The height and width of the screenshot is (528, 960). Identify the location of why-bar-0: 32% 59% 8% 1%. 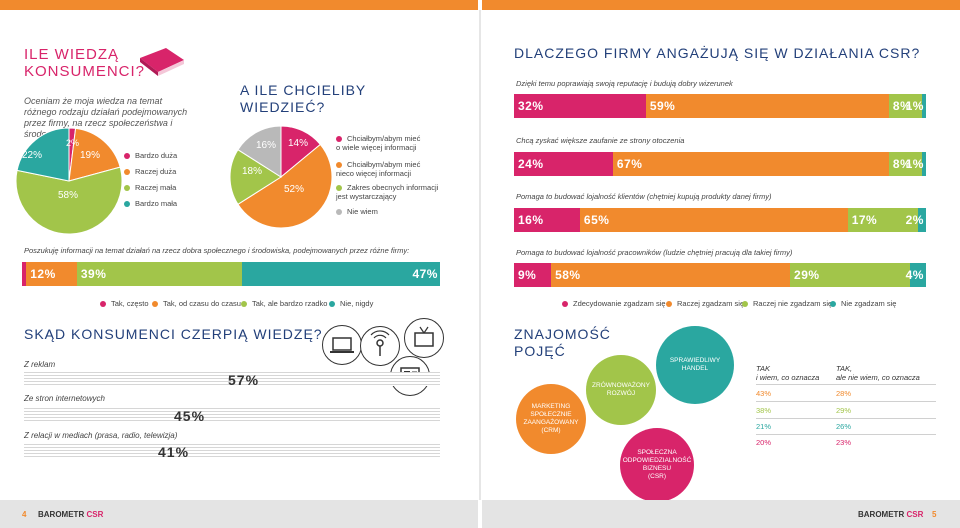
(720, 106).